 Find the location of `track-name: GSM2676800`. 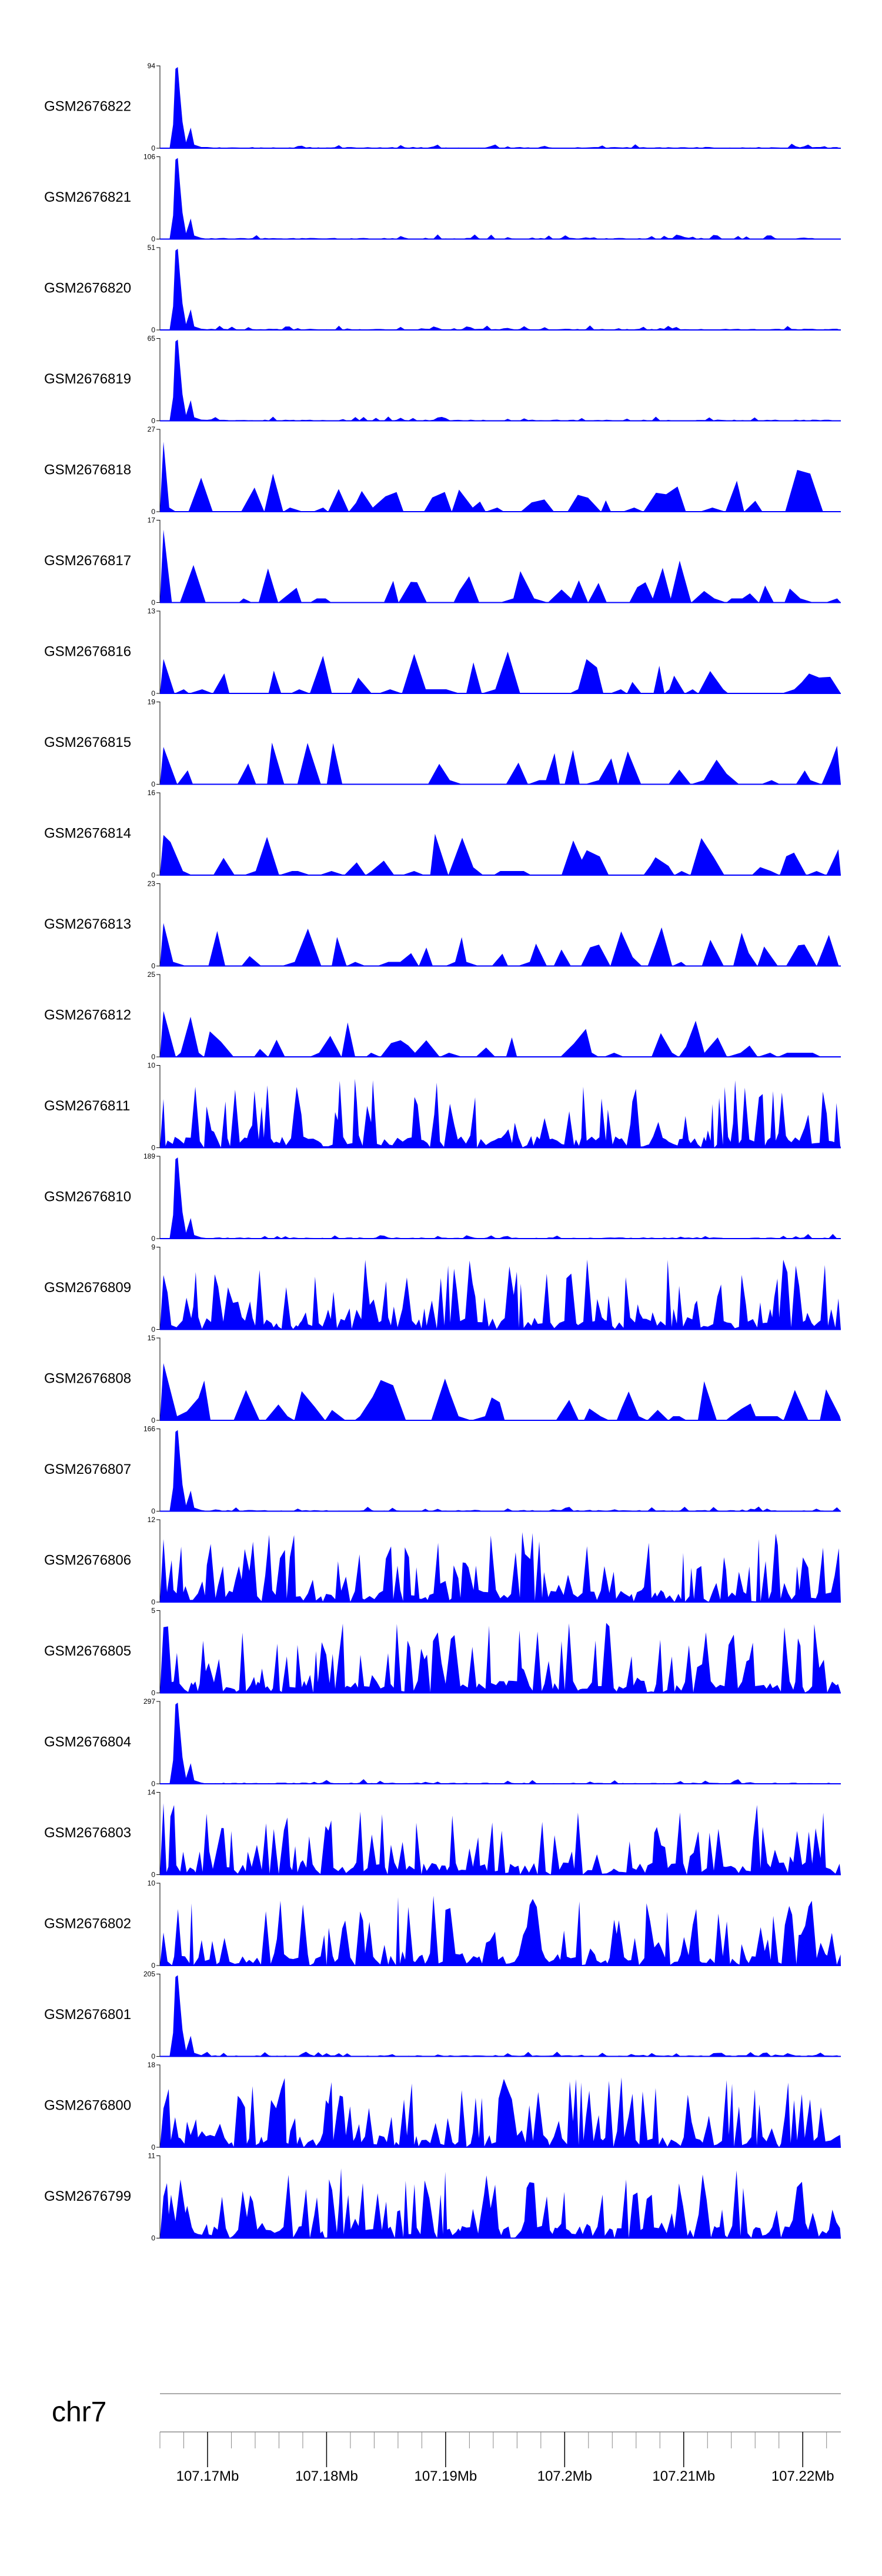

track-name: GSM2676800 is located at coordinates (87, 2105).